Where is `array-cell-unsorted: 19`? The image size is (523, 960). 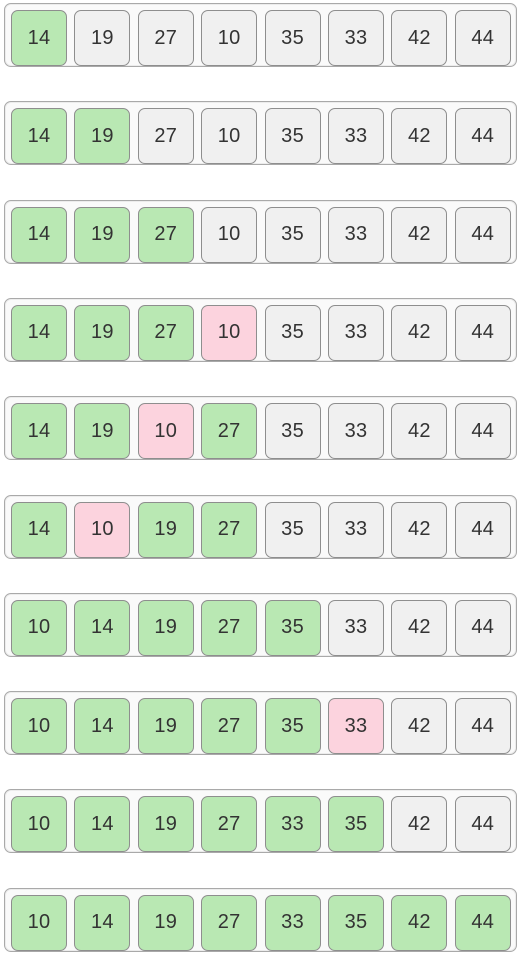 array-cell-unsorted: 19 is located at coordinates (102, 38).